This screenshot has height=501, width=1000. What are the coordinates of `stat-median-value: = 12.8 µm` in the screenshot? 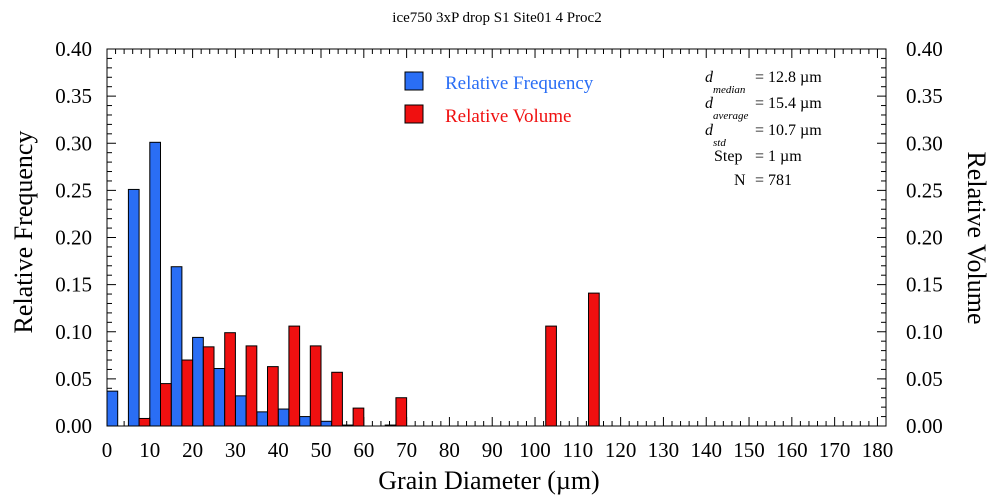 It's located at (788, 77).